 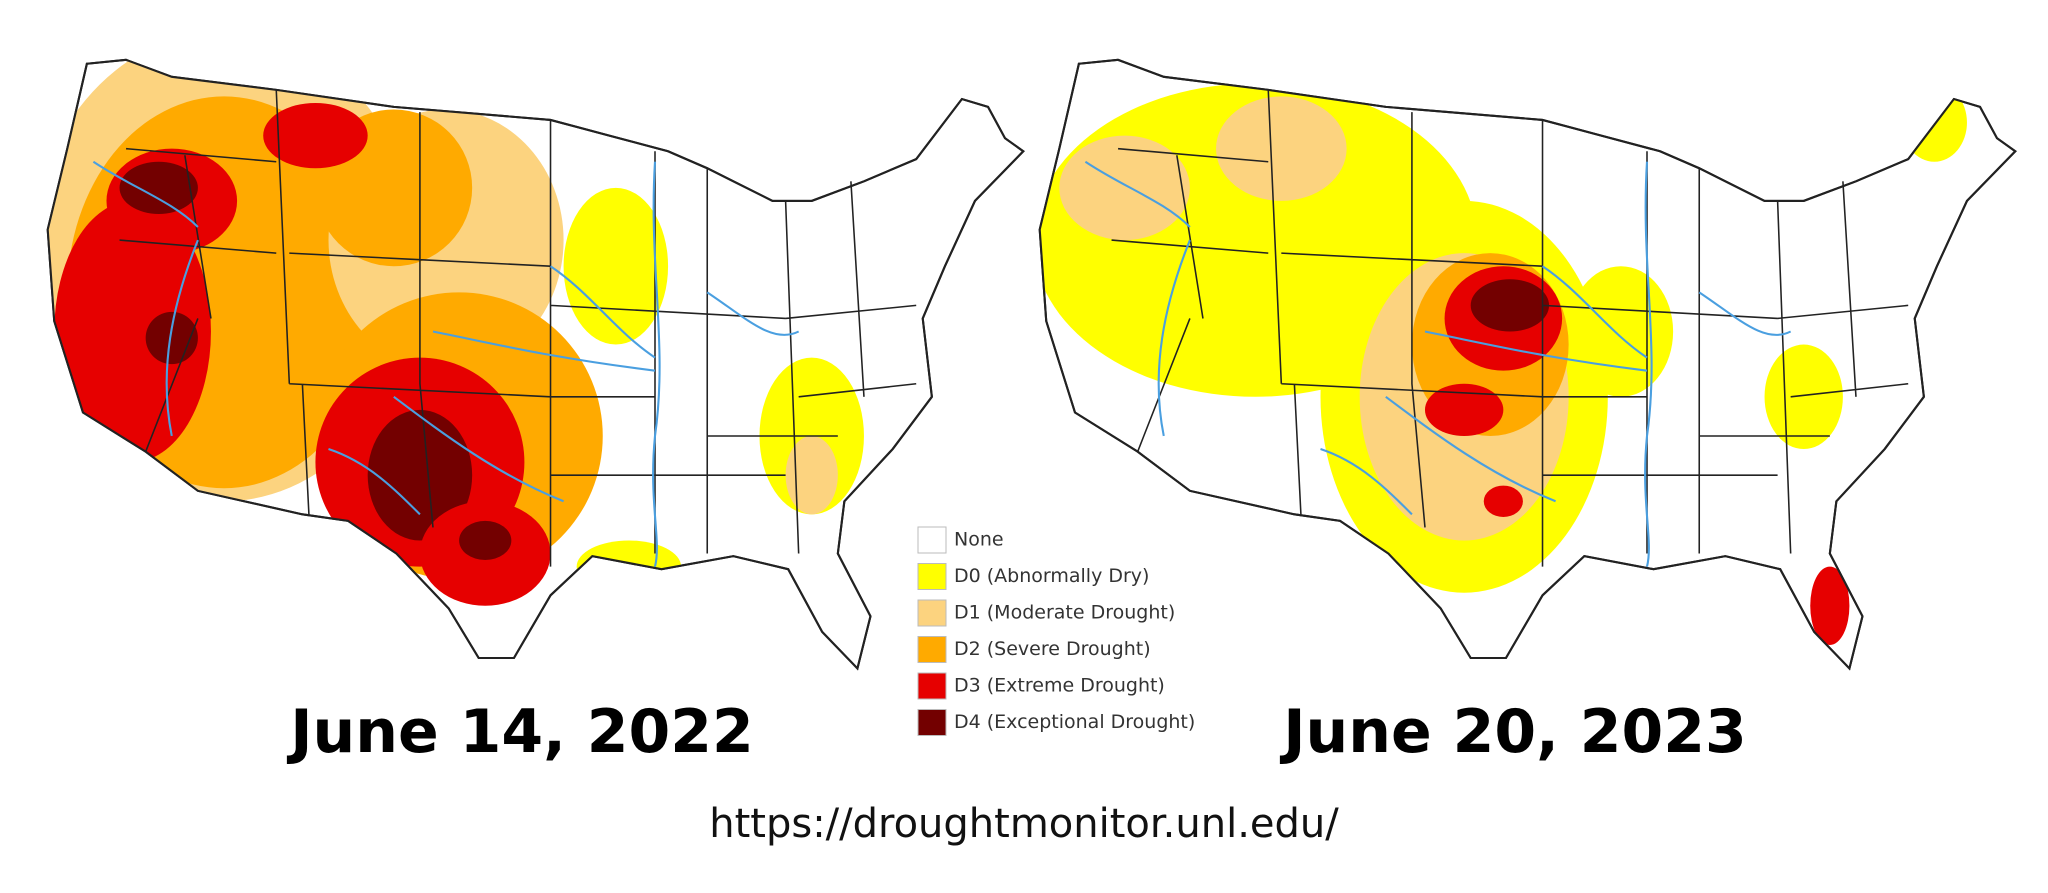 I want to click on legend-label: D4 (Exceptional Drought), so click(x=1074, y=722).